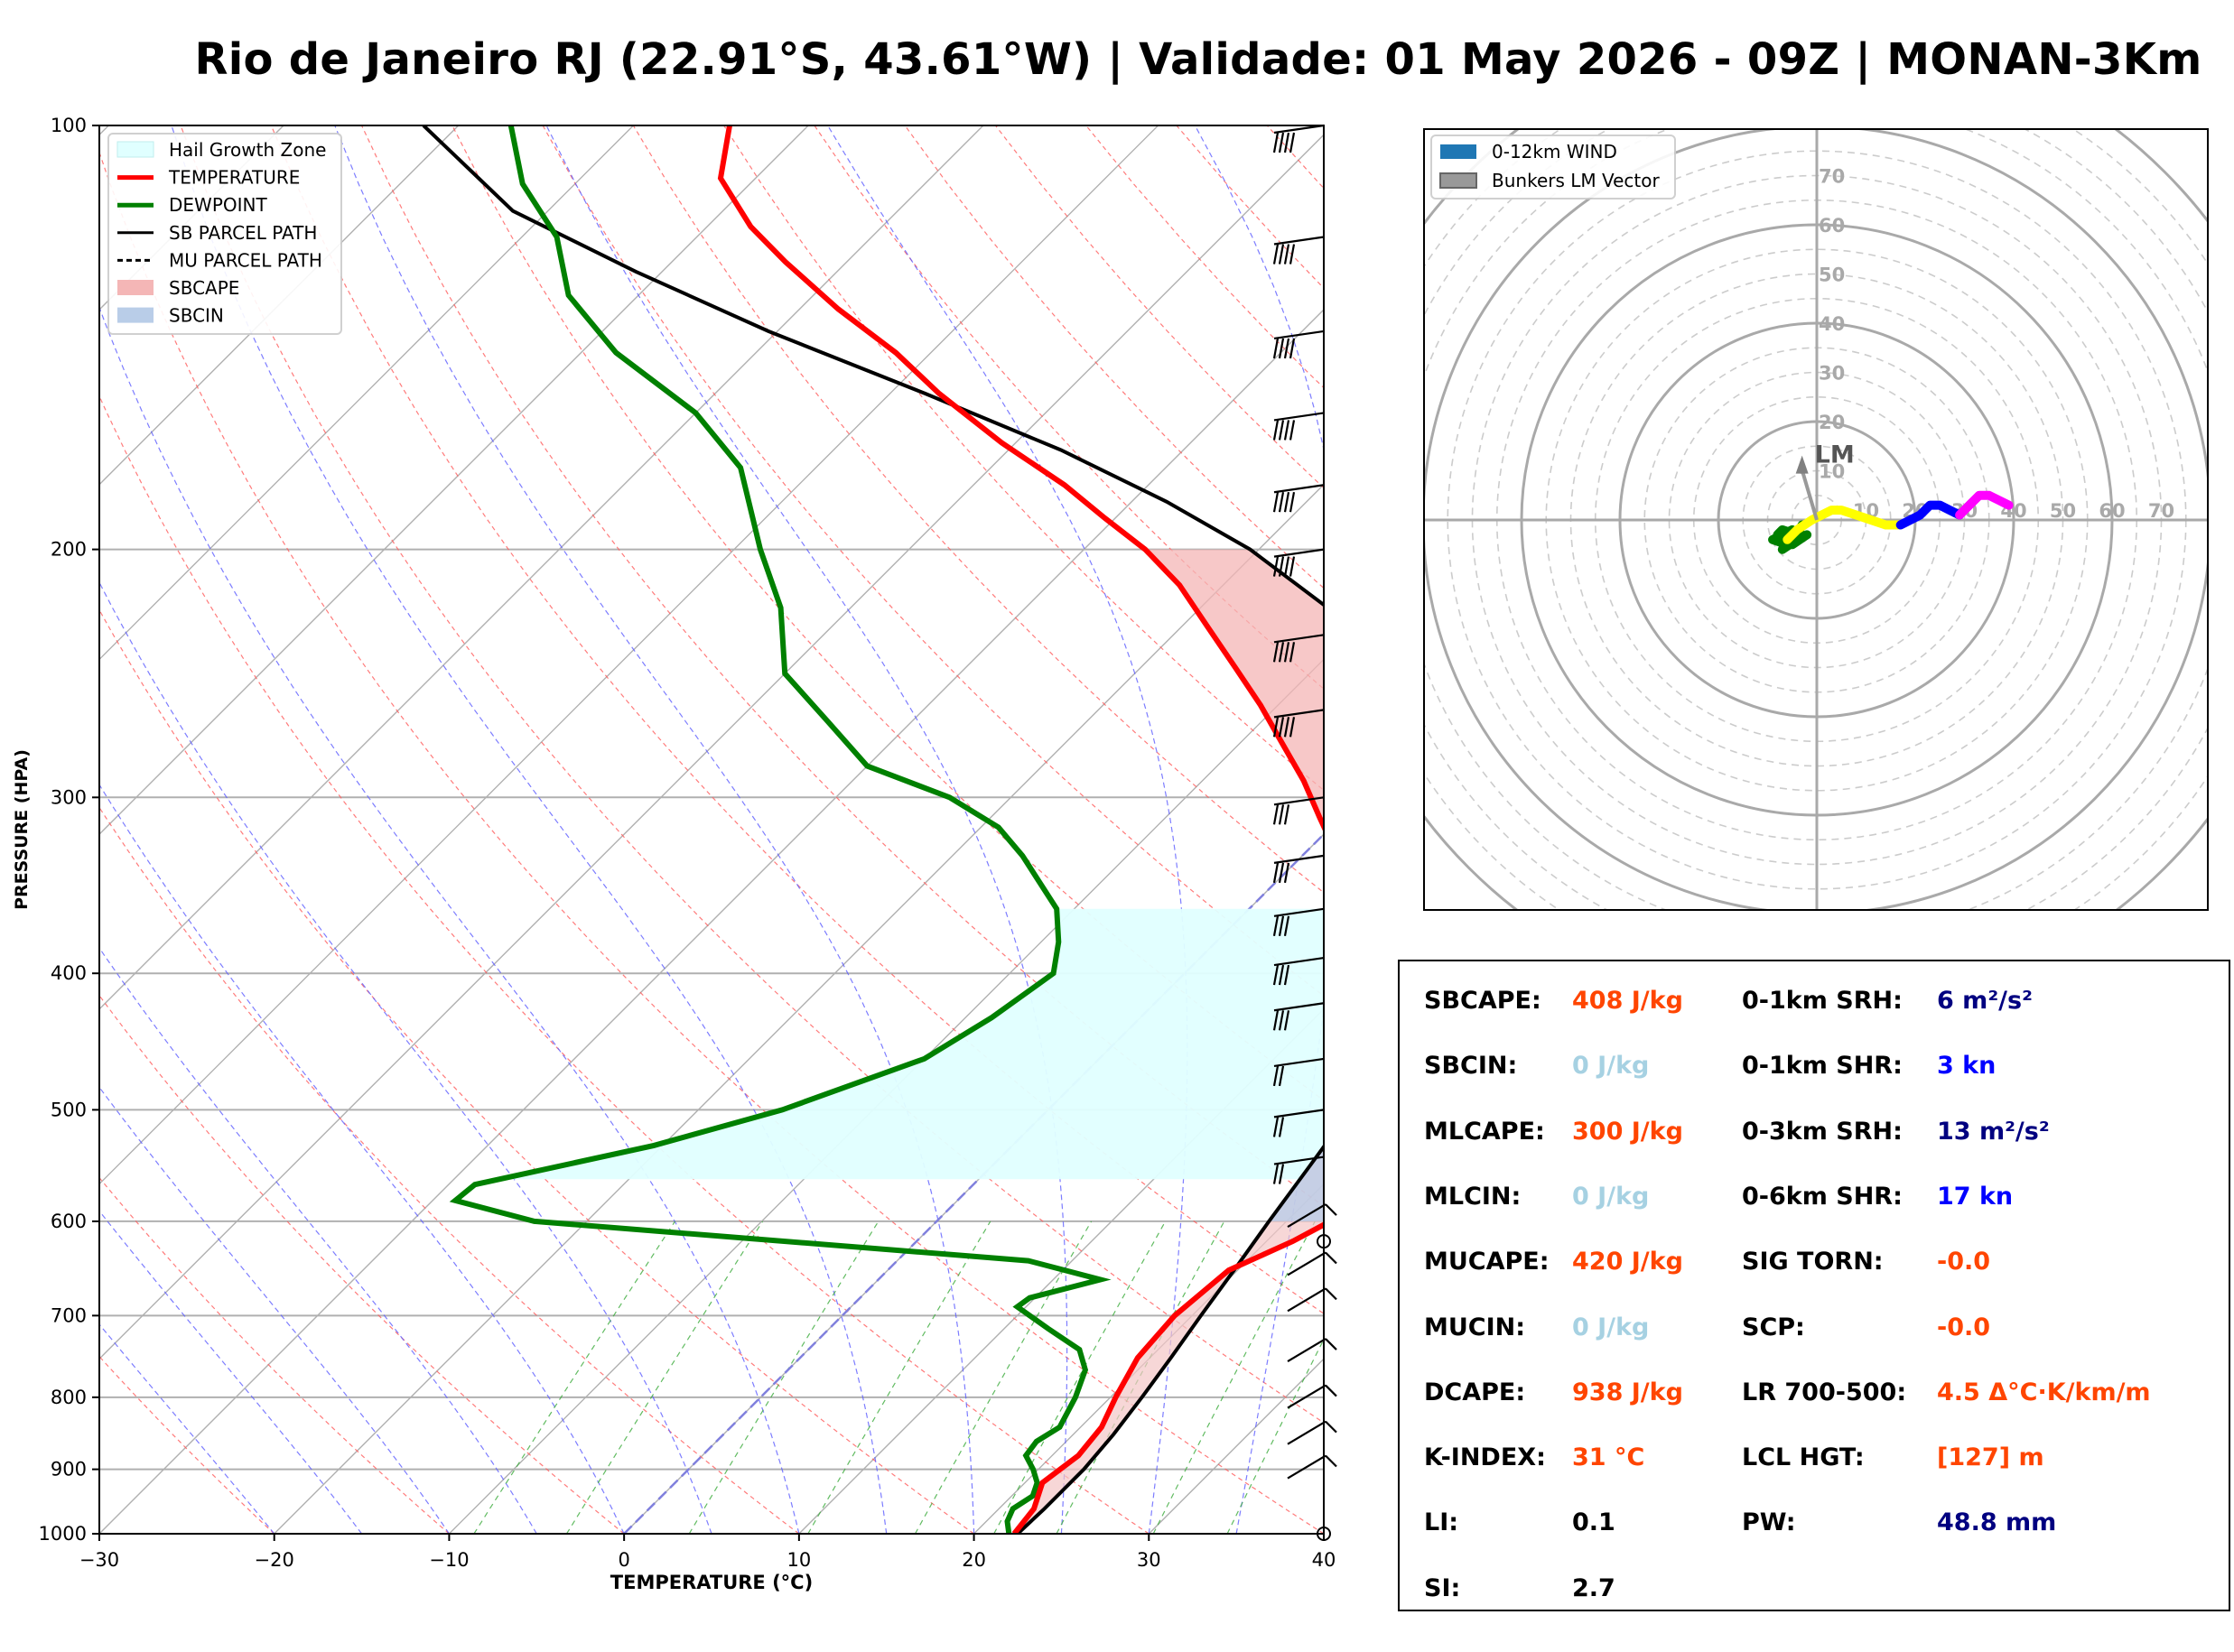 The height and width of the screenshot is (1652, 2234). I want to click on legend-entry: 0-12km WIND, so click(1528, 151).